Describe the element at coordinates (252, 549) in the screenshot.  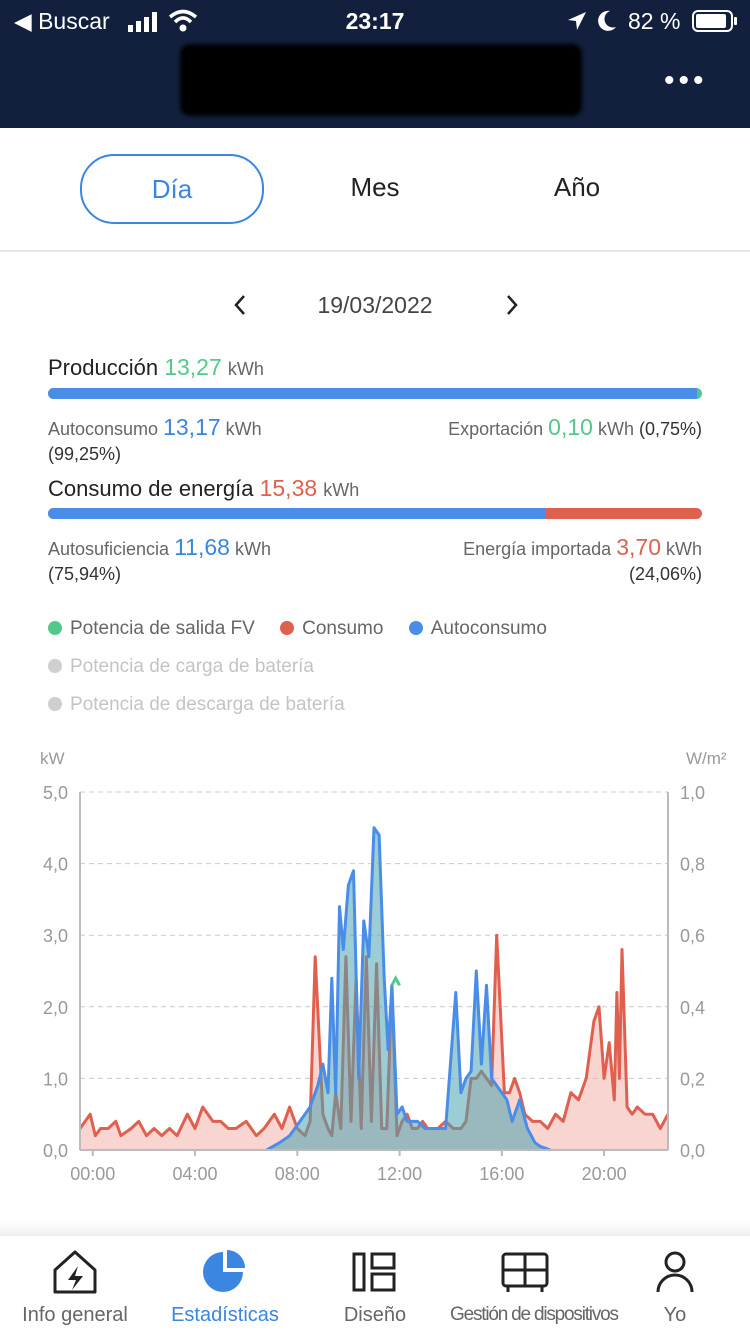
I see `autosuficiencia-unit: kWh` at that location.